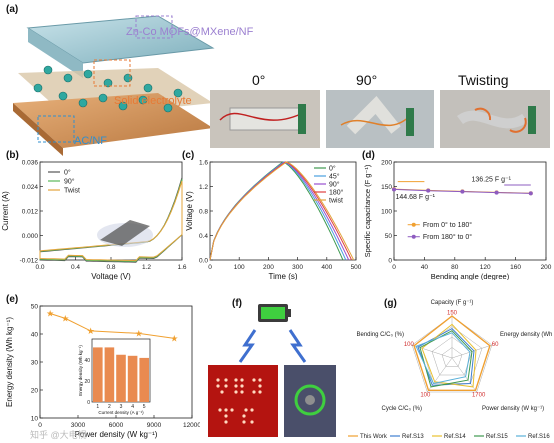  Describe the element at coordinates (402, 409) in the screenshot. I see `radar-axis-label: Cycle C/C₀ (%)` at that location.